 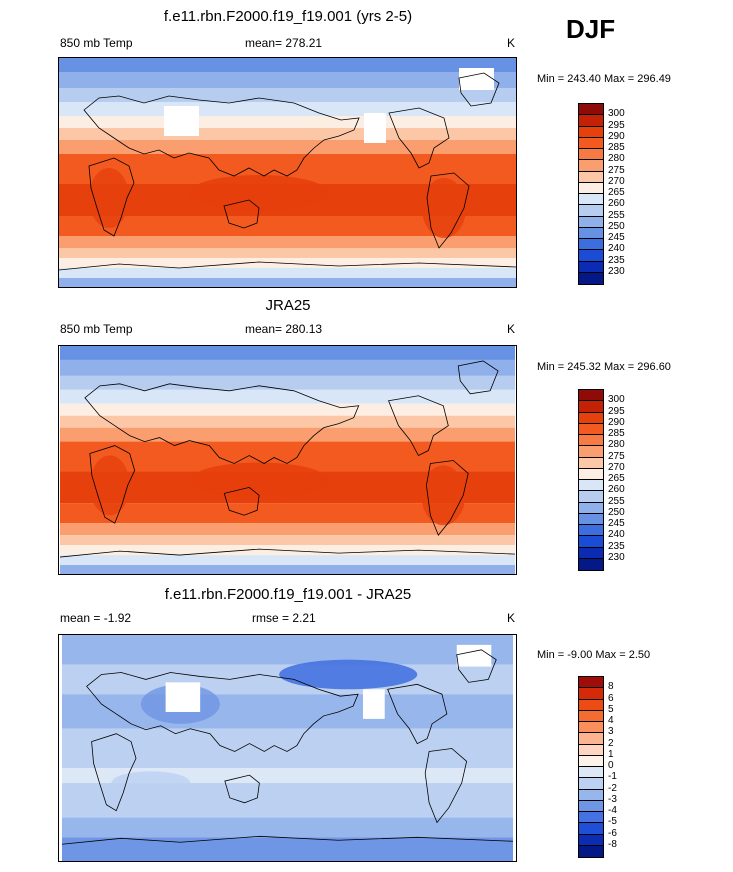 What do you see at coordinates (284, 329) in the screenshot?
I see `panel-2-mean-label: mean= 280.13` at bounding box center [284, 329].